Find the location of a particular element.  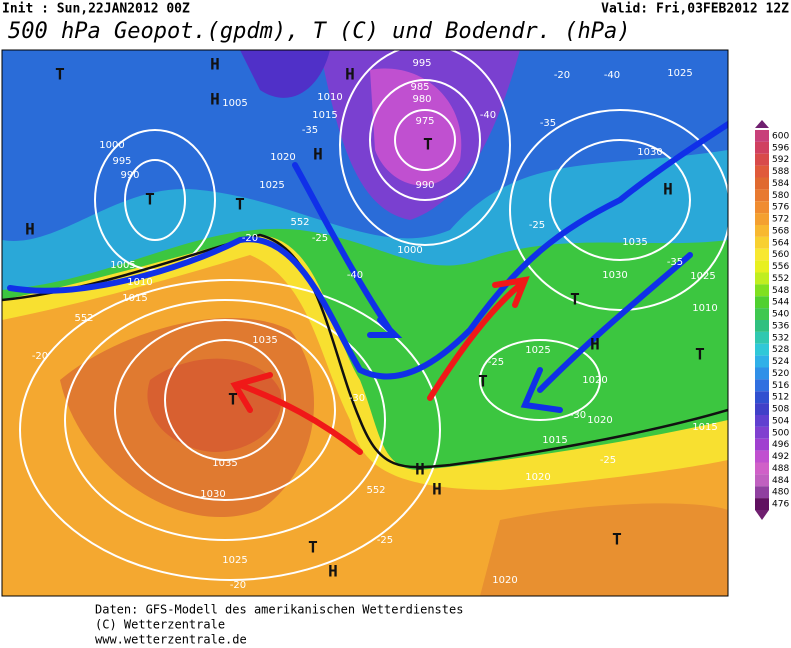

map-label: 985 is located at coordinates (419, 87).